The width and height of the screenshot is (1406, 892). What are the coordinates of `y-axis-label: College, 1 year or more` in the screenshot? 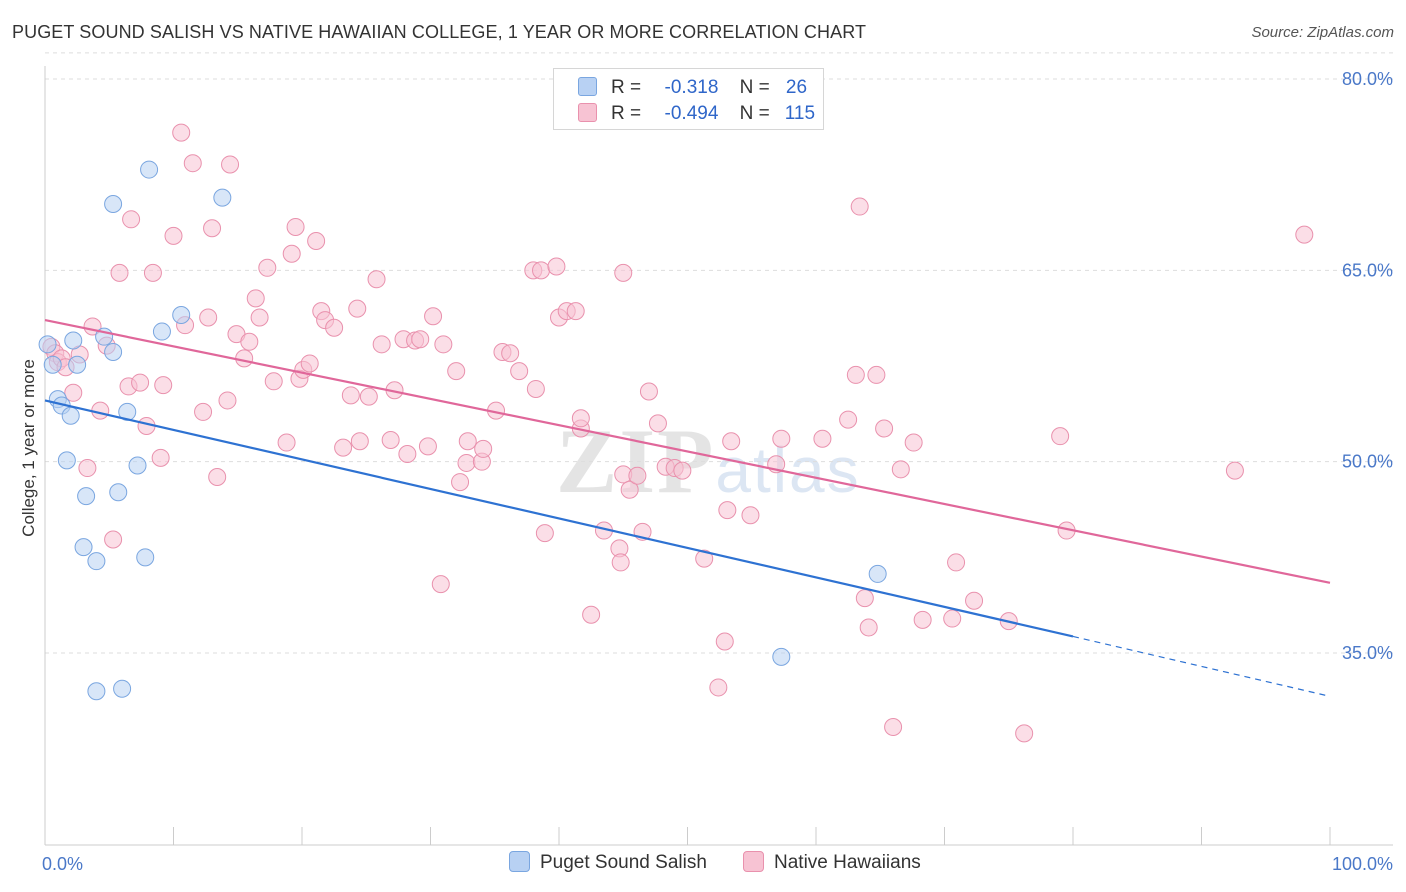 It's located at (28, 448).